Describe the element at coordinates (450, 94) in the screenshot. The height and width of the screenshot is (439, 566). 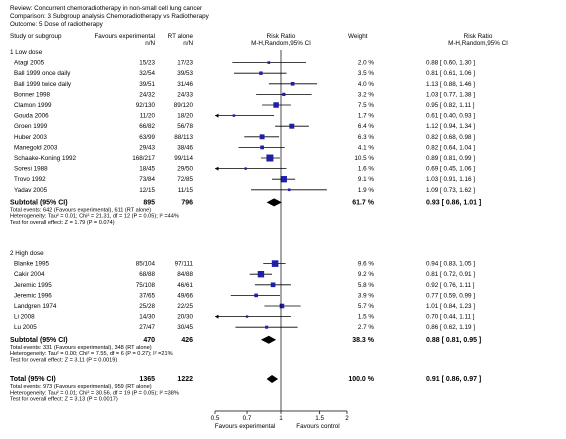
I see `rr-ci-value: 1.03 [ 0.77, 1.38 ]` at that location.